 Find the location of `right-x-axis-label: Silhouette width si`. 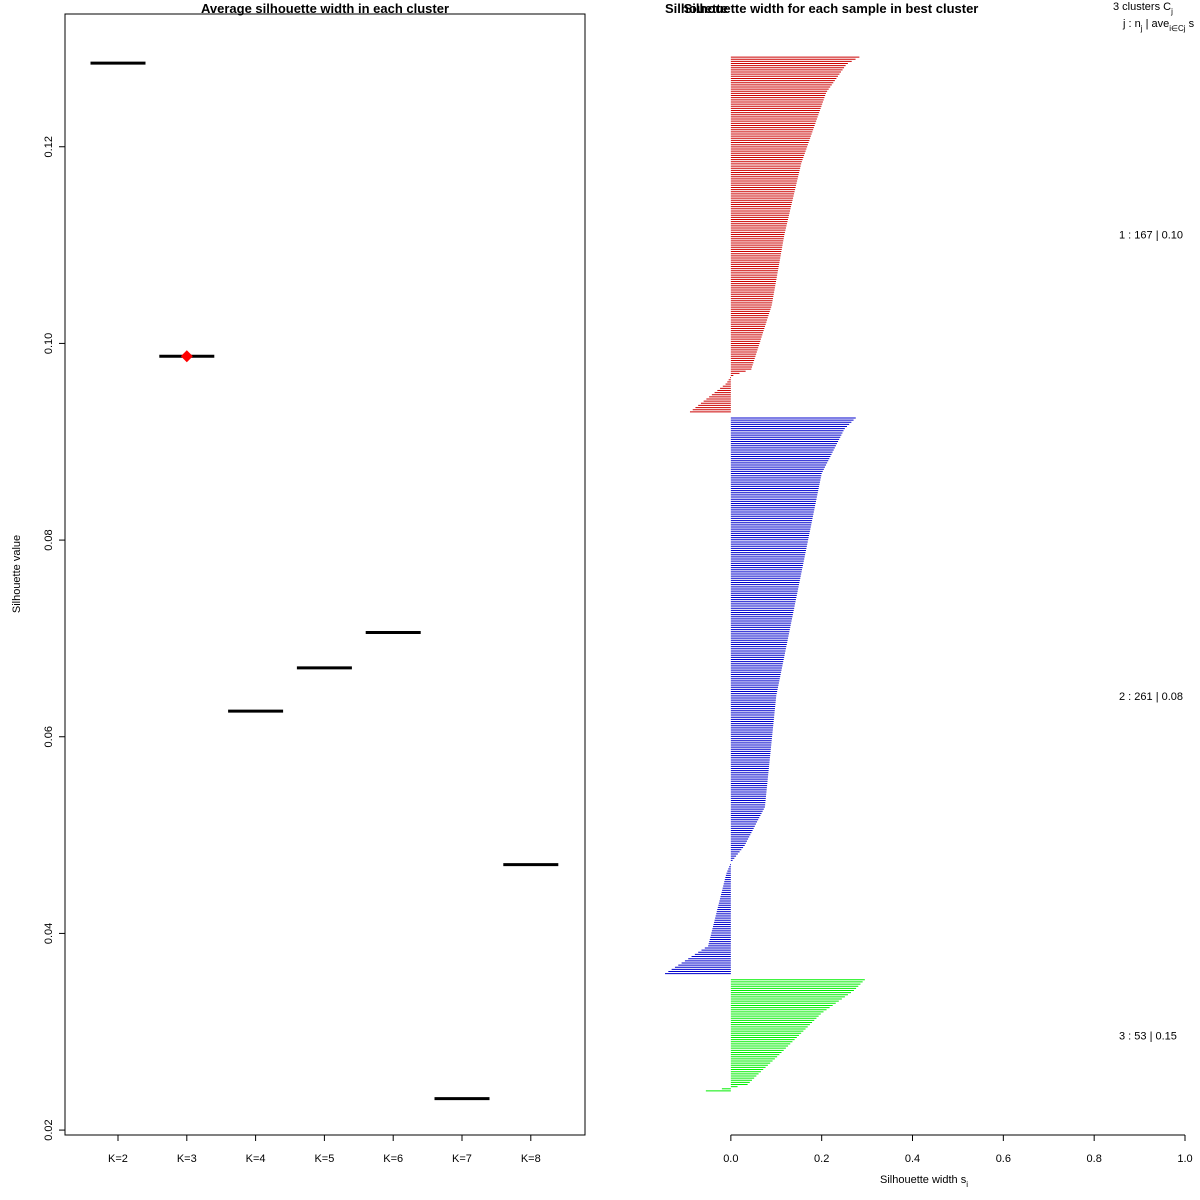

right-x-axis-label: Silhouette width si is located at coordinates (924, 1181).